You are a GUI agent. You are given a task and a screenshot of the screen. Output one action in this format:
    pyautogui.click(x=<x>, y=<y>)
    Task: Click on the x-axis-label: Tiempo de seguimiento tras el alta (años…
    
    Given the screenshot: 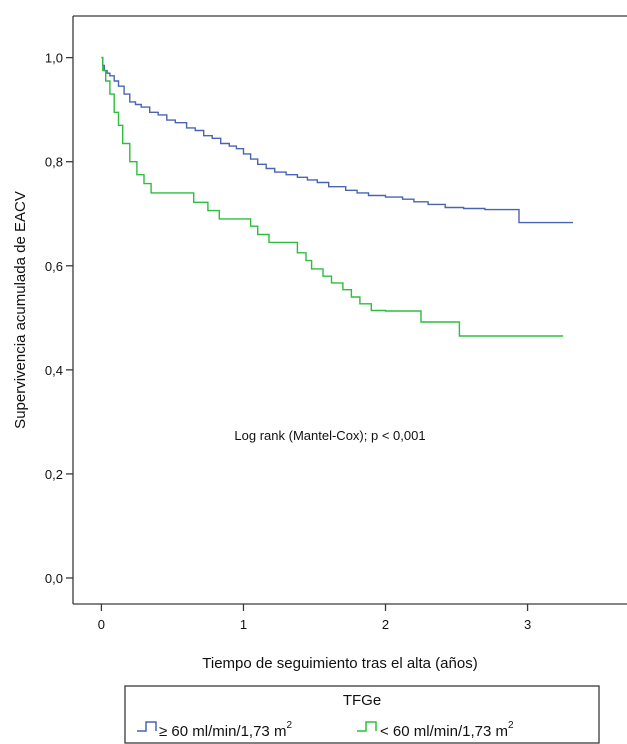 What is the action you would take?
    pyautogui.click(x=339, y=663)
    